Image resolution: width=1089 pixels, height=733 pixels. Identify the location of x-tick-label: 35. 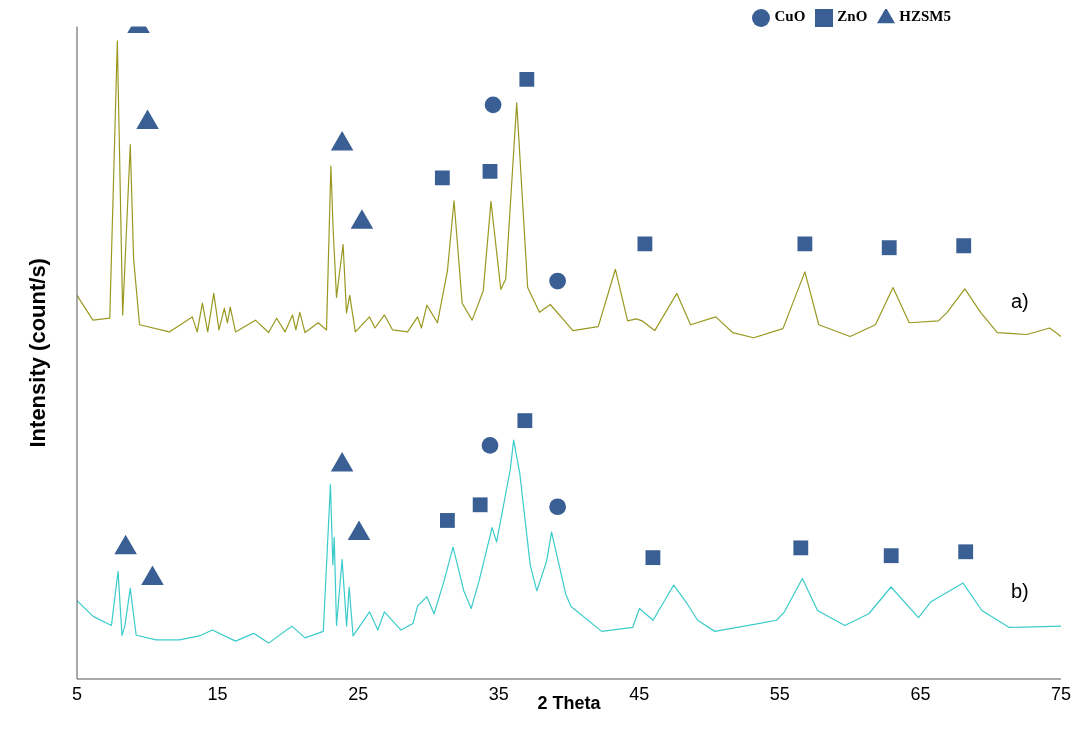
(498, 693).